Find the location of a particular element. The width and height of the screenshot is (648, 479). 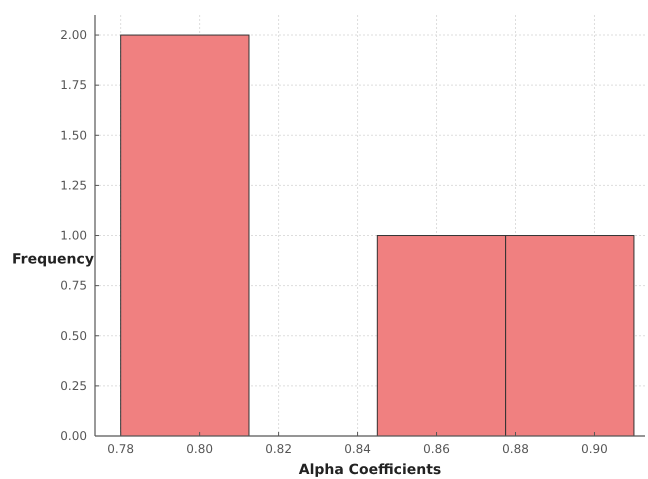

y-tick-label: 0.00 is located at coordinates (73, 436).